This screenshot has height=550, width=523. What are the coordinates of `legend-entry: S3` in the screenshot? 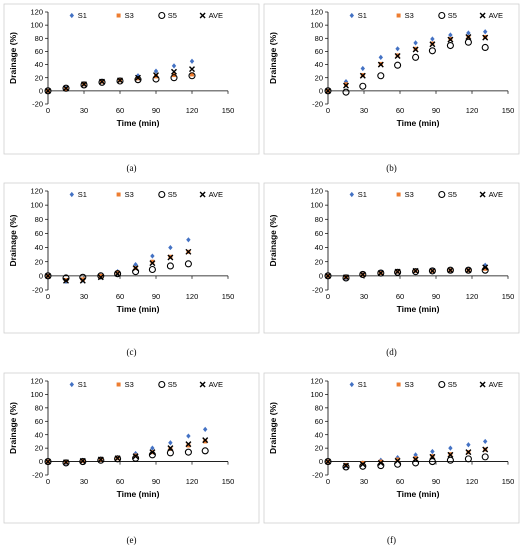 It's located at (129, 15).